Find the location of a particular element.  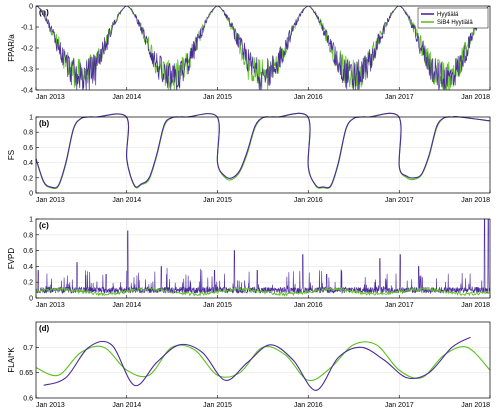

y-tick-label: 0.7 is located at coordinates (28, 348).